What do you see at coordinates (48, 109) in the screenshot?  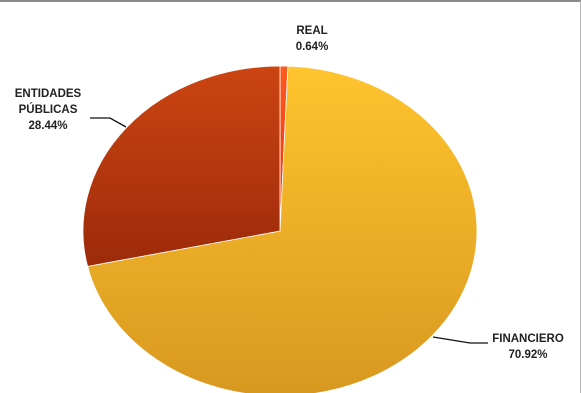 I see `category-label-entidades-publicas: PÚBLICAS` at bounding box center [48, 109].